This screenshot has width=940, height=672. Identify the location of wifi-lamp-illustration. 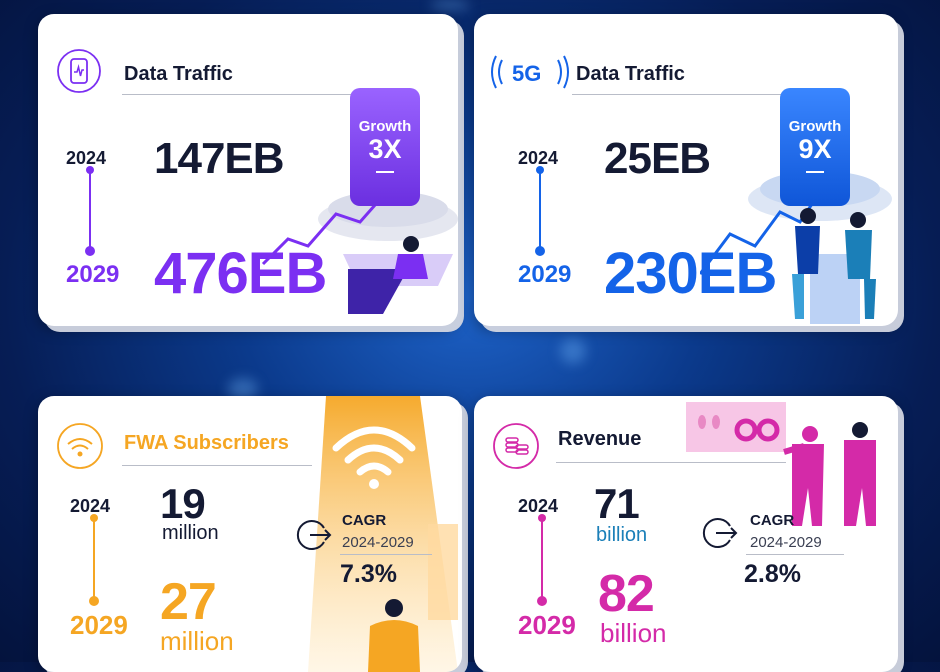
(383, 534).